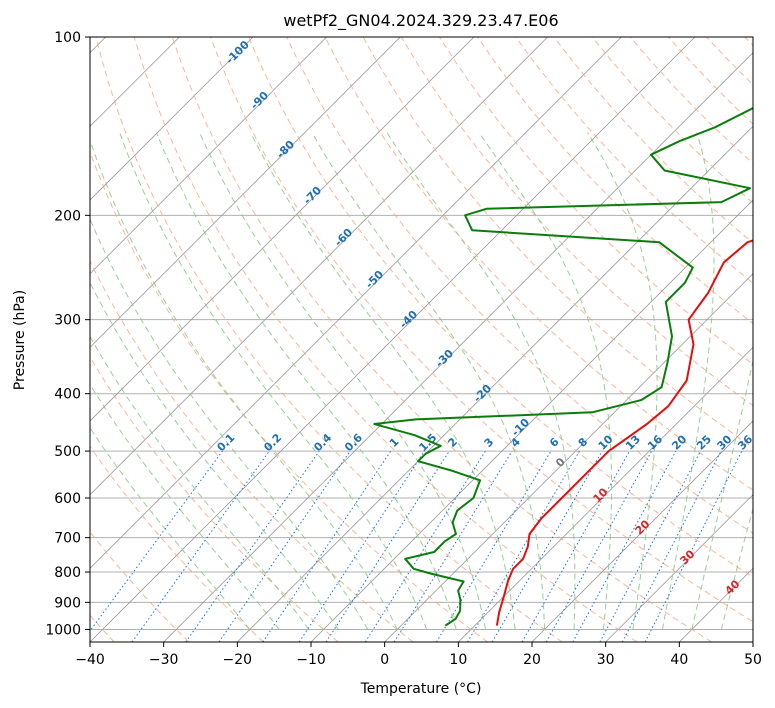 This screenshot has width=775, height=708. Describe the element at coordinates (311, 660) in the screenshot. I see `x-tick-label: −10` at that location.